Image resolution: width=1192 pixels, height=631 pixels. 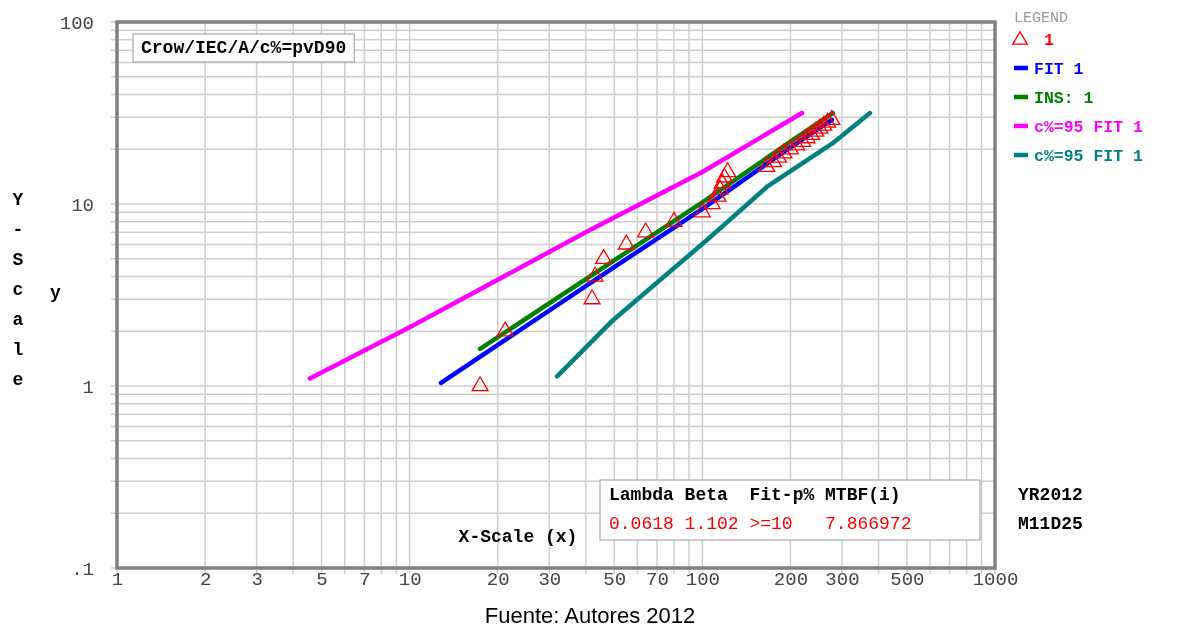 What do you see at coordinates (760, 524) in the screenshot?
I see `annotation: 0.0618 1.102 >=10 7.866972` at bounding box center [760, 524].